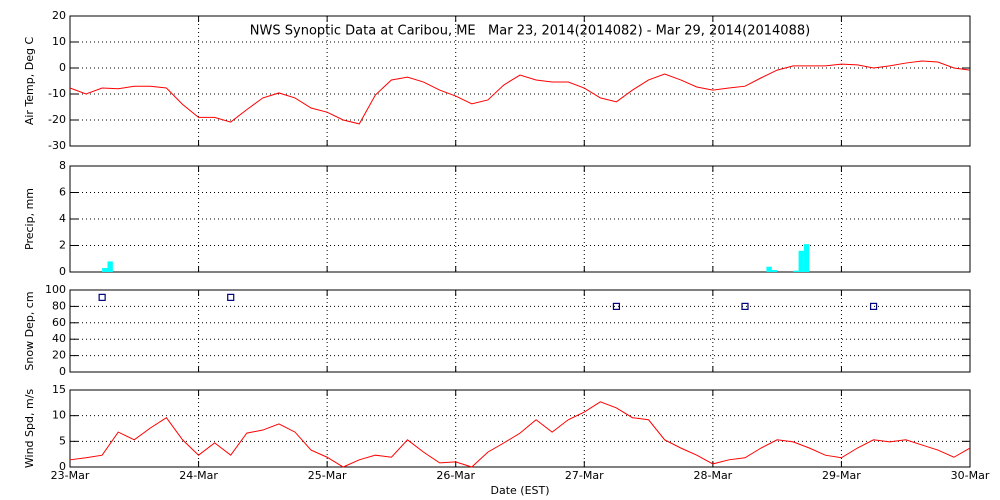 The width and height of the screenshot is (1000, 500). What do you see at coordinates (841, 475) in the screenshot?
I see `x-tick-label: 29-Mar` at bounding box center [841, 475].